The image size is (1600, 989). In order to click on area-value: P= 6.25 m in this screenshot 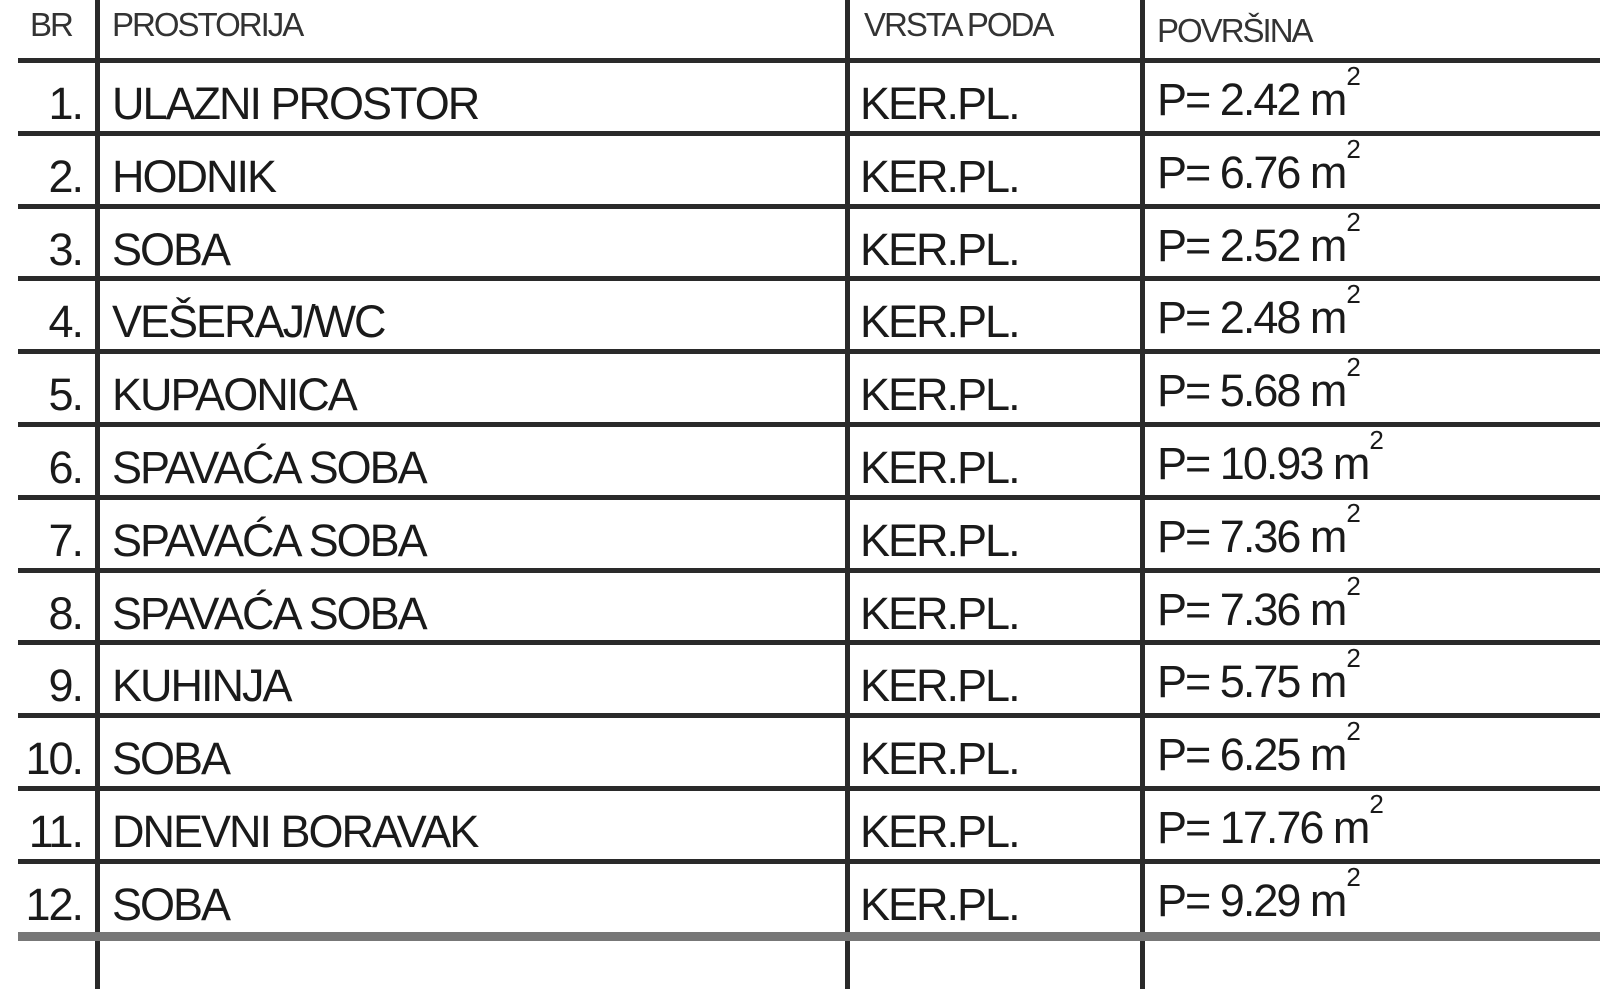, I will do `click(1252, 755)`.